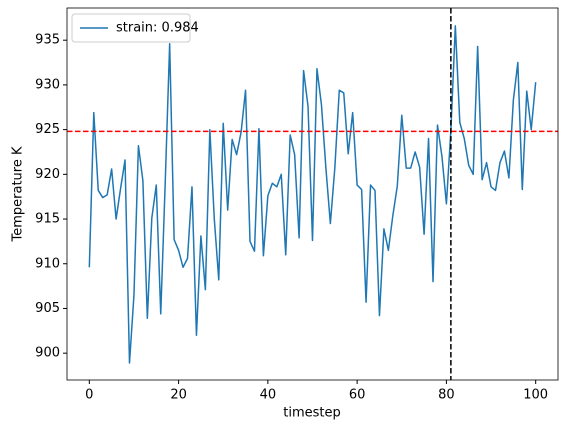 This screenshot has height=433, width=572. What do you see at coordinates (47, 263) in the screenshot?
I see `y-tick-label: 910` at bounding box center [47, 263].